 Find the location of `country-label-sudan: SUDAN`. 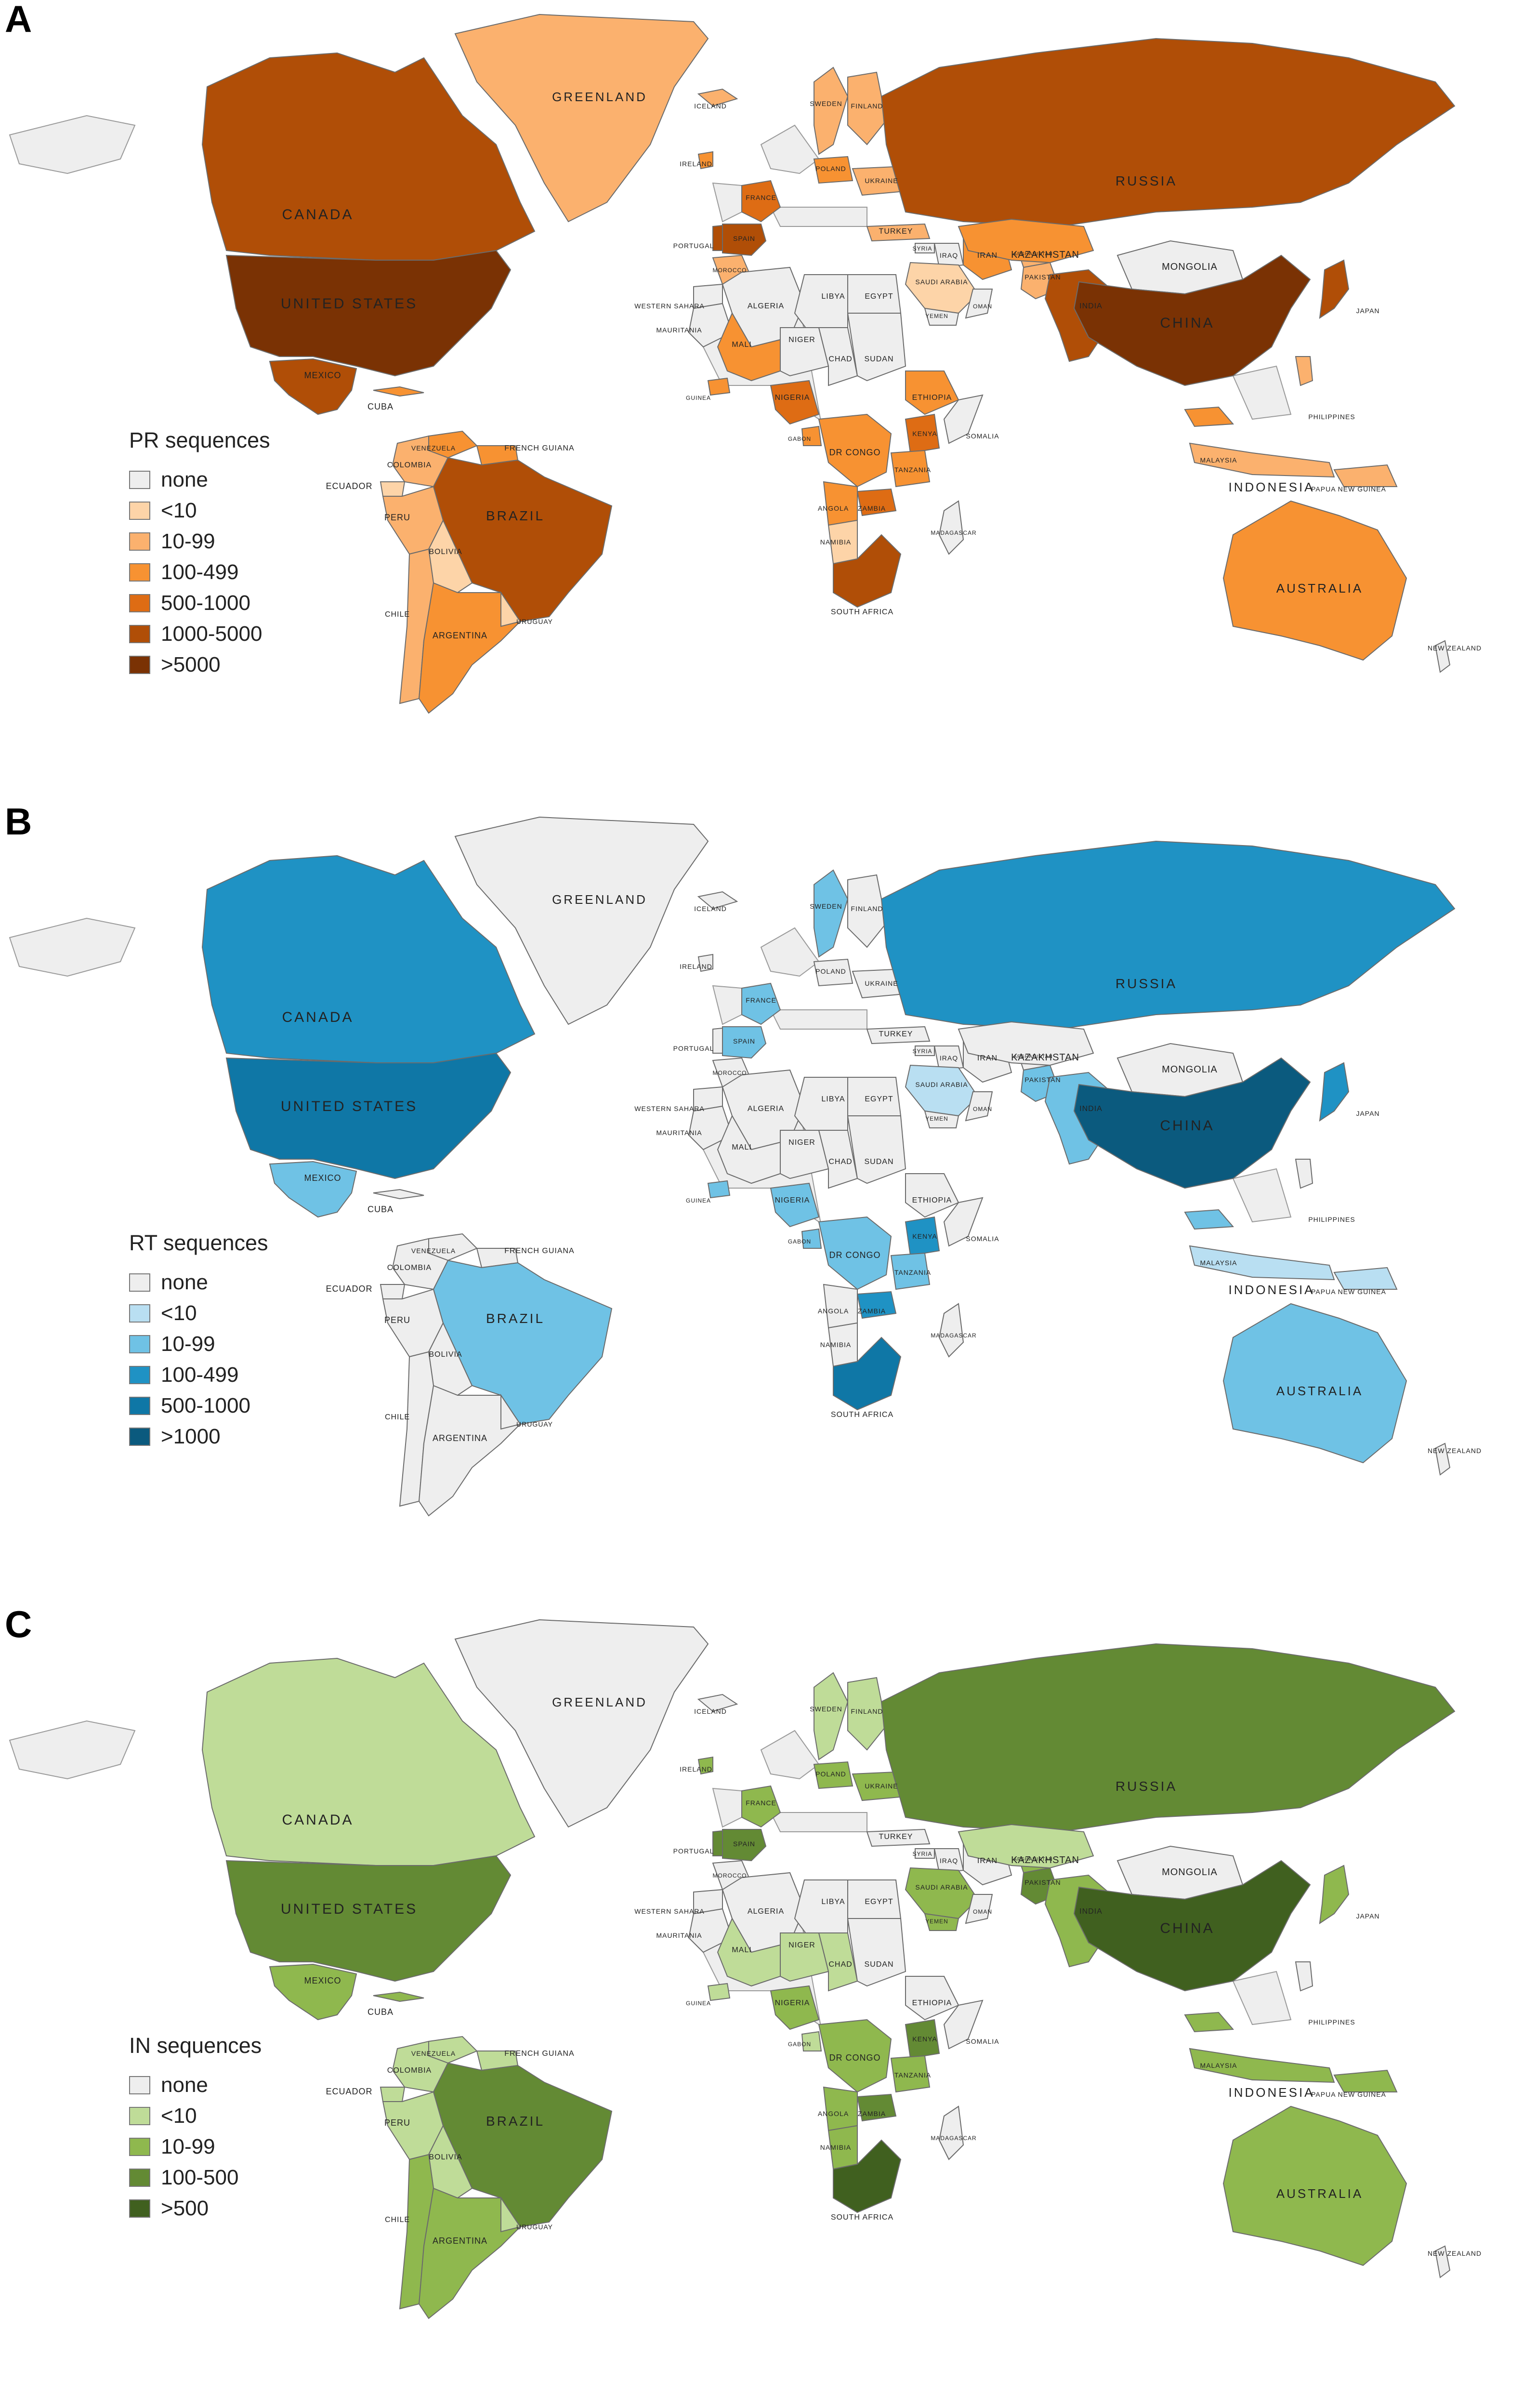

country-label-sudan: SUDAN is located at coordinates (878, 1162).